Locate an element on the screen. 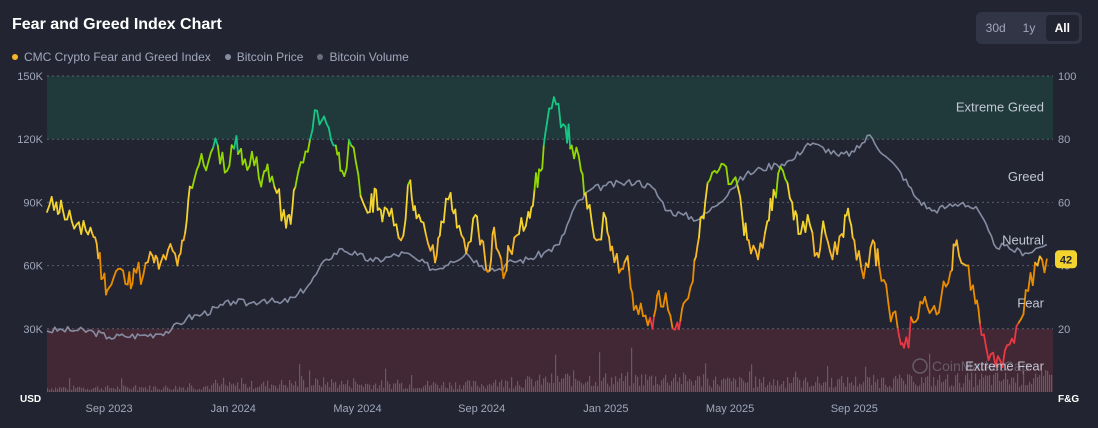  legend-item-fear-greed: CMC Crypto Fear and Greed Index is located at coordinates (111, 57).